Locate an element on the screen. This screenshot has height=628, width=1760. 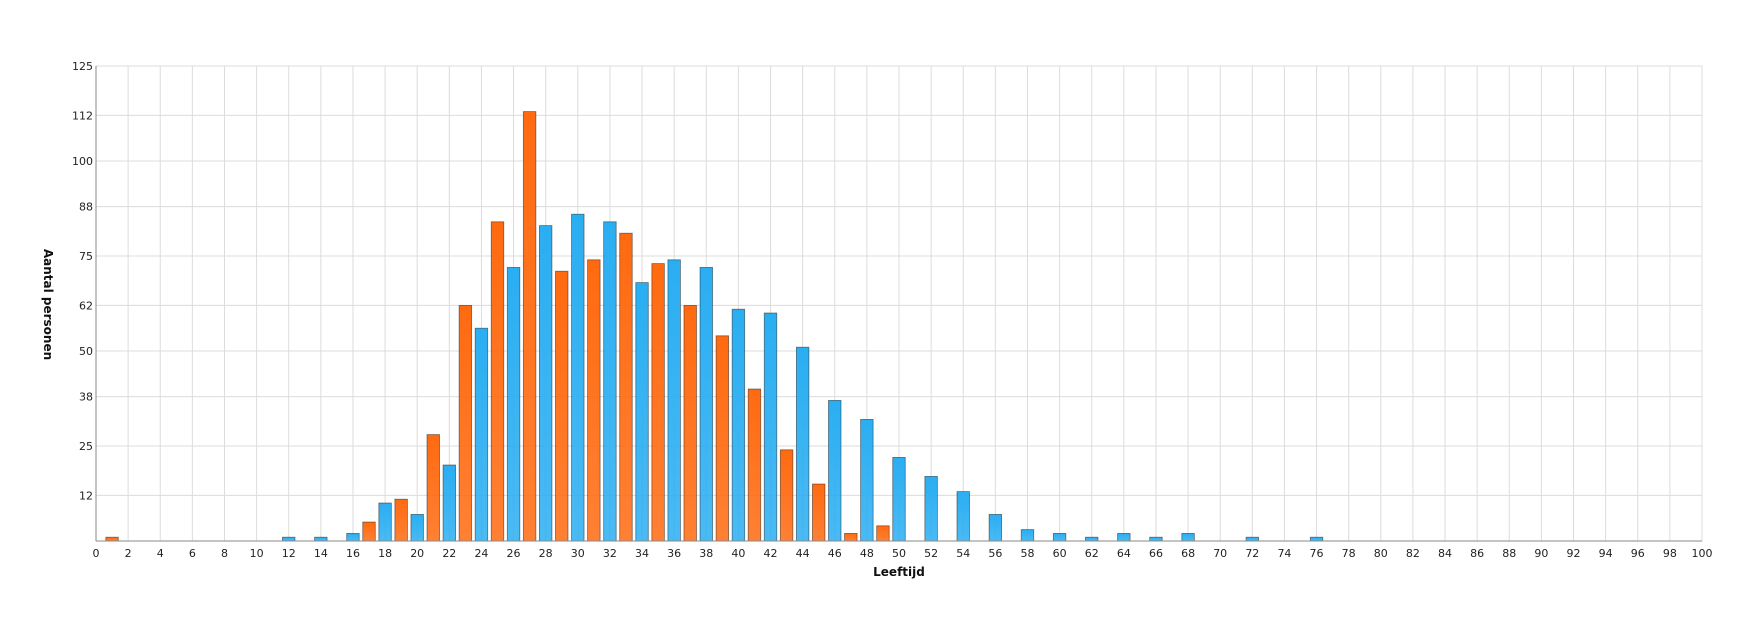
x-tick-label: 96 is located at coordinates (1638, 553).